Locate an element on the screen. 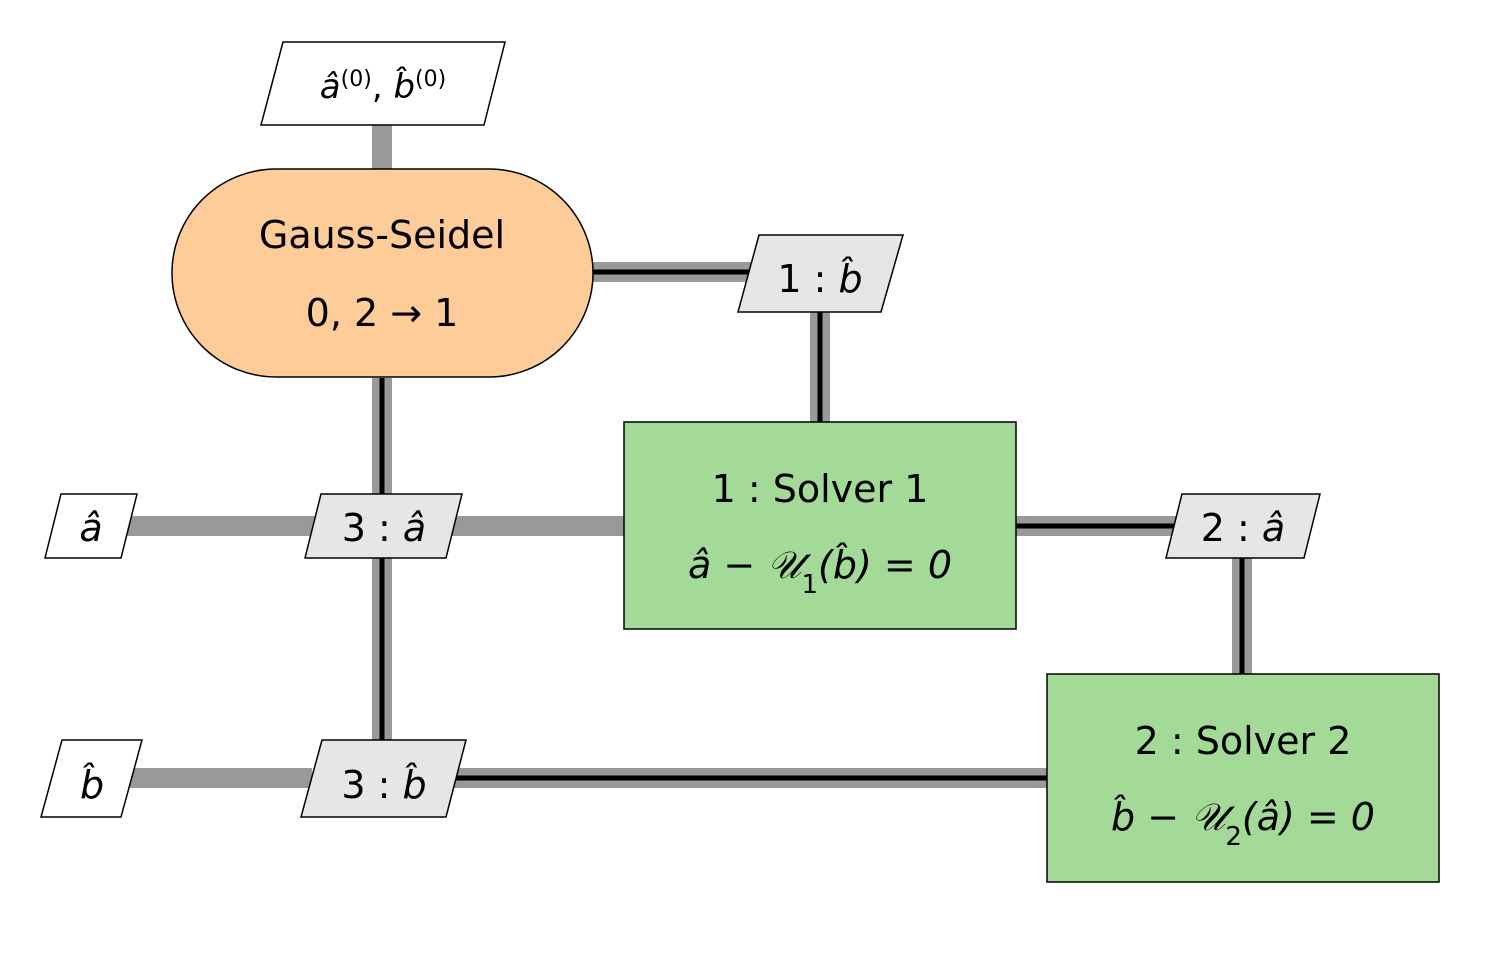  data-b-out-prefix: 3 : is located at coordinates (371, 785).